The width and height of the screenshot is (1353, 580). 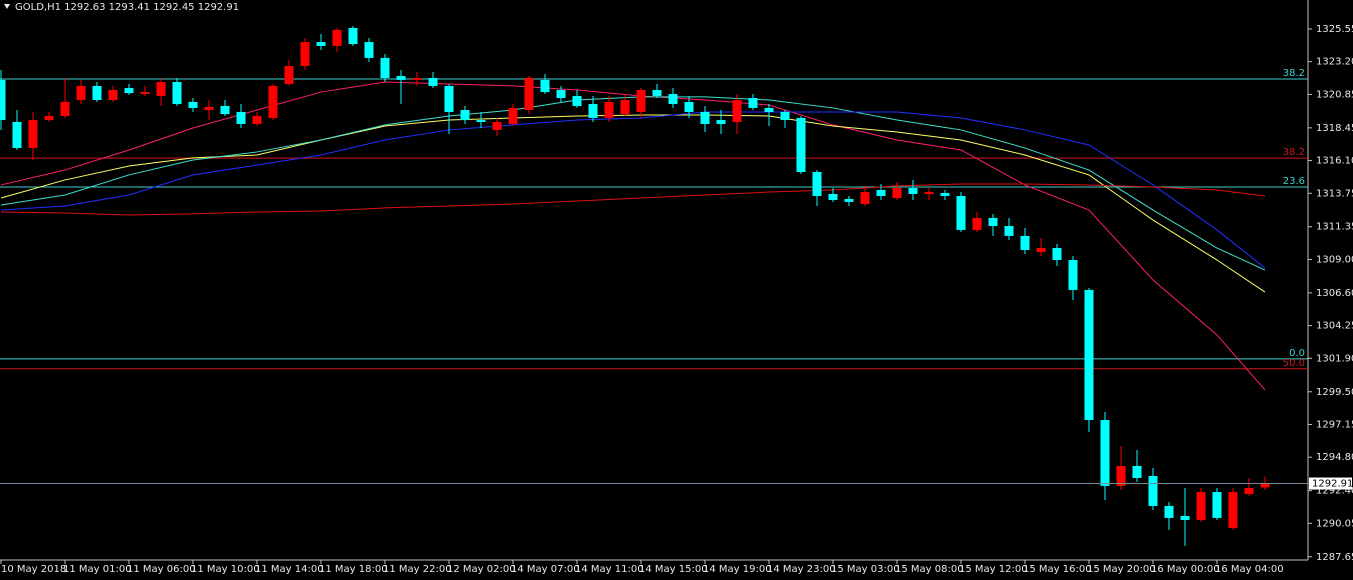 What do you see at coordinates (1334, 227) in the screenshot?
I see `y-tick-label: 1311.35` at bounding box center [1334, 227].